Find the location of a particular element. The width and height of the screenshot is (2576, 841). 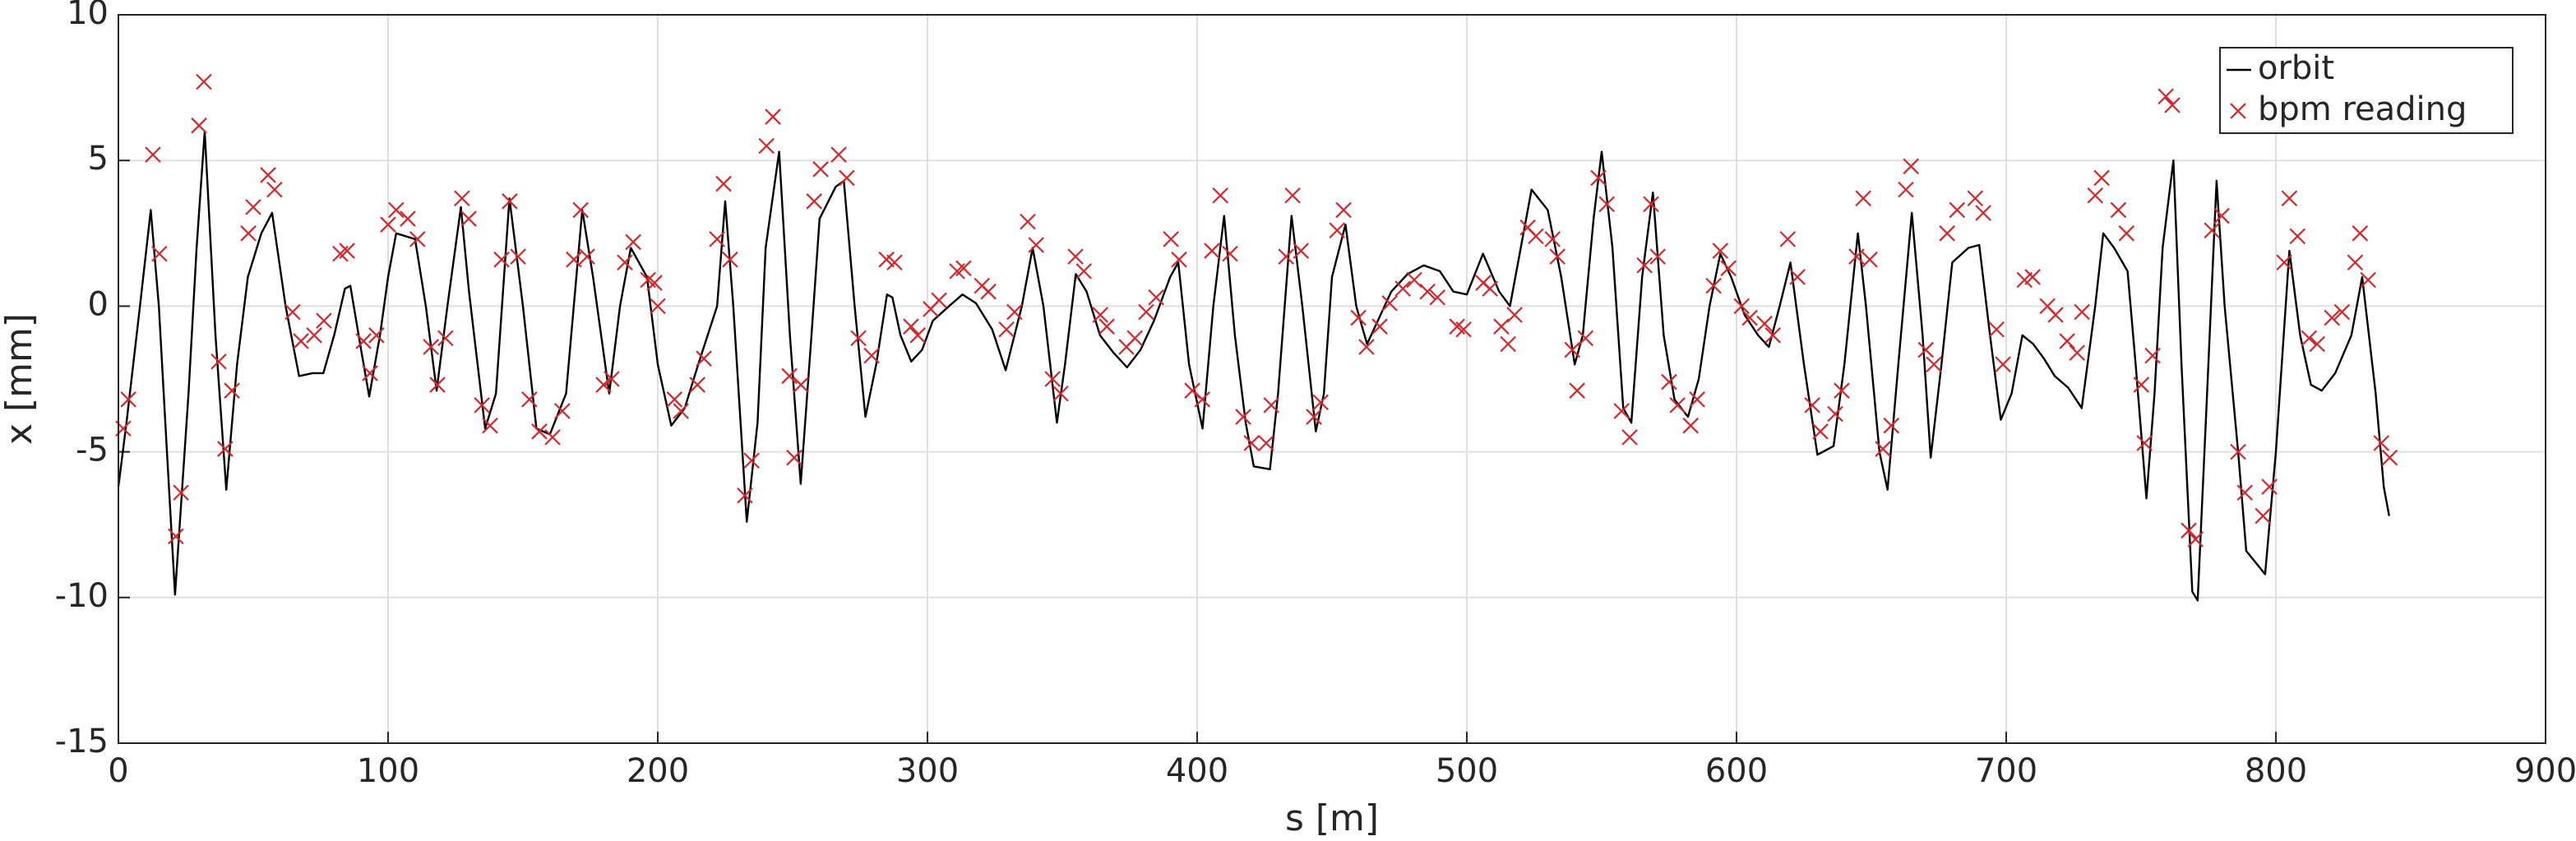

y-tick-label: 10 is located at coordinates (88, 16).